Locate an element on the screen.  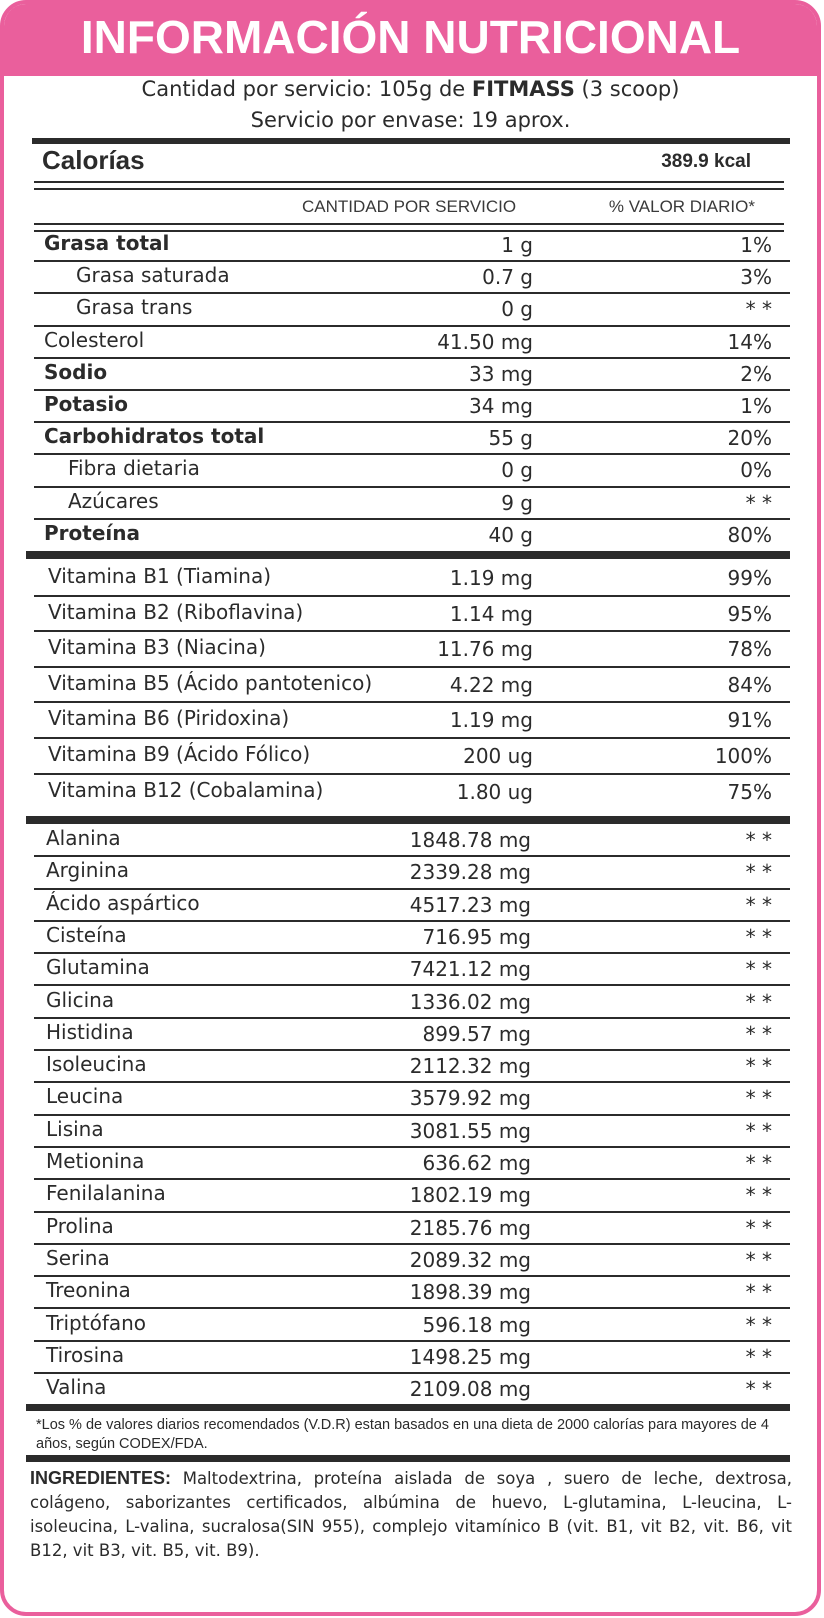
nutrient-row: Grasa saturada 0.7 g 3% is located at coordinates (412, 278).